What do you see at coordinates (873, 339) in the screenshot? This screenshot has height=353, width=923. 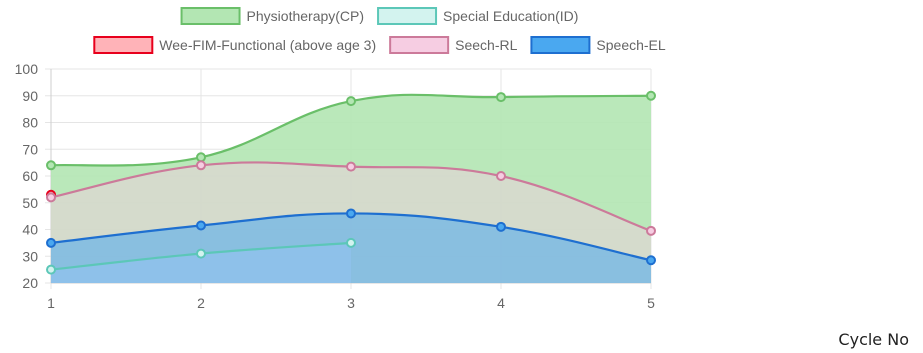 I see `x-axis-title: Cycle No` at bounding box center [873, 339].